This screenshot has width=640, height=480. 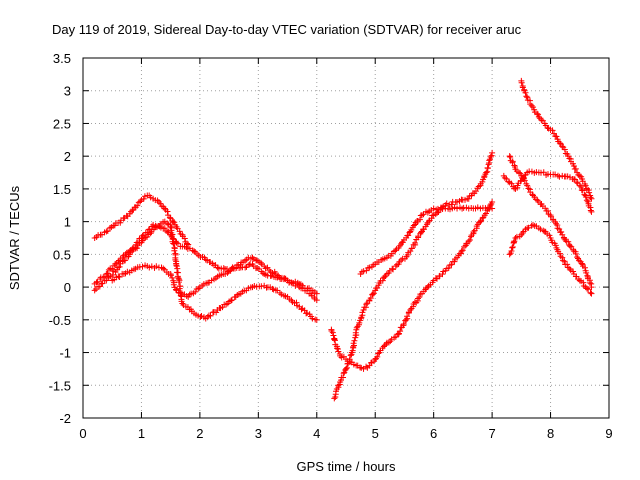 What do you see at coordinates (345, 433) in the screenshot?
I see `x-tick-labels: 0 1 2 3 4 5 6 7 8 9` at bounding box center [345, 433].